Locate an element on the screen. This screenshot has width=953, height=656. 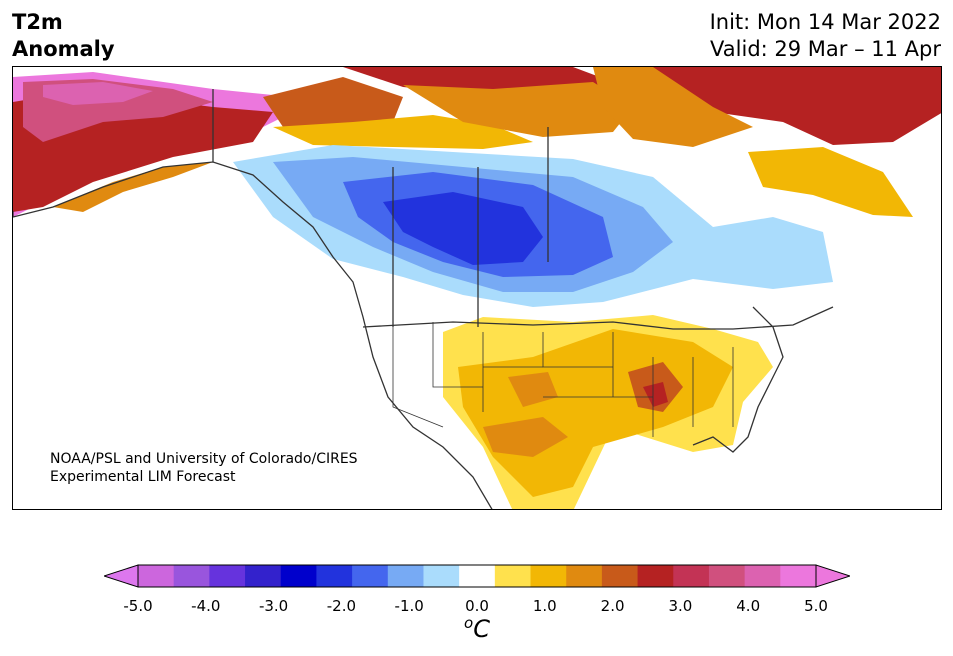
colorbar-tick-label: -5.0 is located at coordinates (138, 606).